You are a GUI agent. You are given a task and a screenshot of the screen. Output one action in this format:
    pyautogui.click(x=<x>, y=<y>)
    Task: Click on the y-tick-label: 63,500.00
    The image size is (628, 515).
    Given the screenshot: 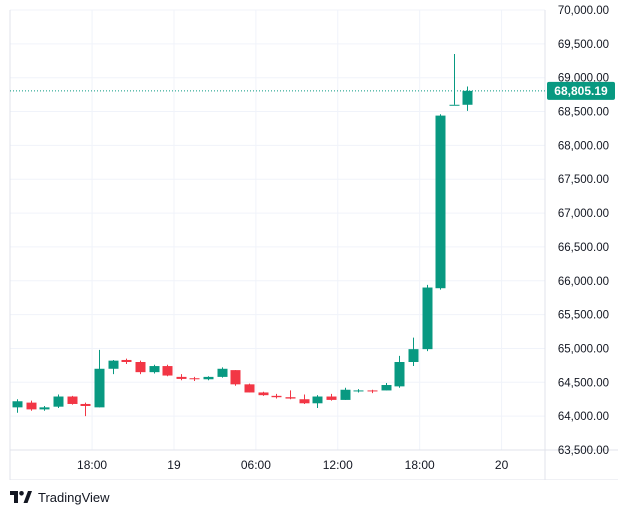 What is the action you would take?
    pyautogui.click(x=583, y=451)
    